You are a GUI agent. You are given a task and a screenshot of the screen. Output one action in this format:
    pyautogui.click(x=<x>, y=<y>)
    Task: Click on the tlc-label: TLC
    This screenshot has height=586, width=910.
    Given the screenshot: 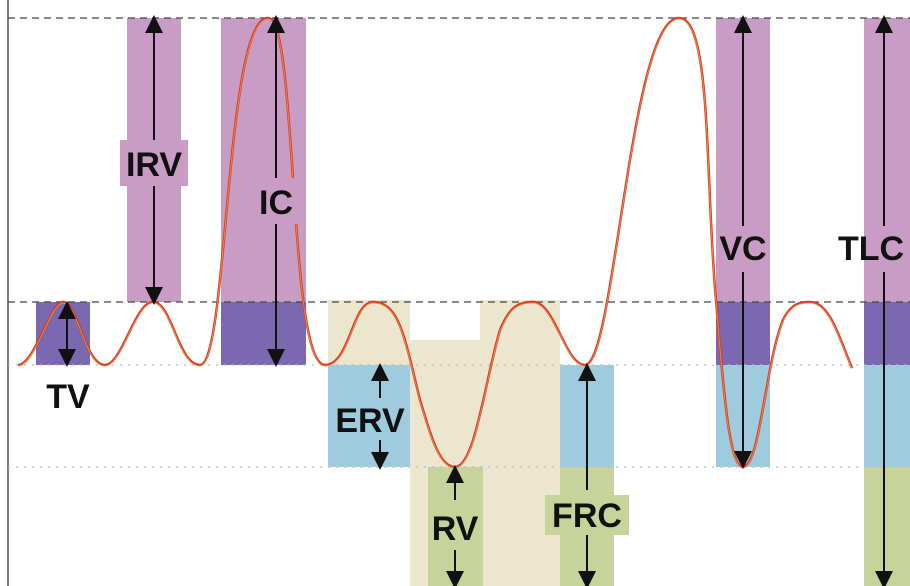 What is the action you would take?
    pyautogui.click(x=871, y=249)
    